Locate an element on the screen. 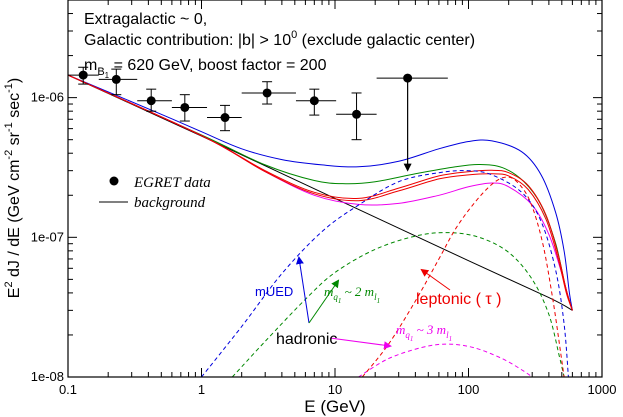  title-line-1: Extragalactic ~ 0, is located at coordinates (145, 19).